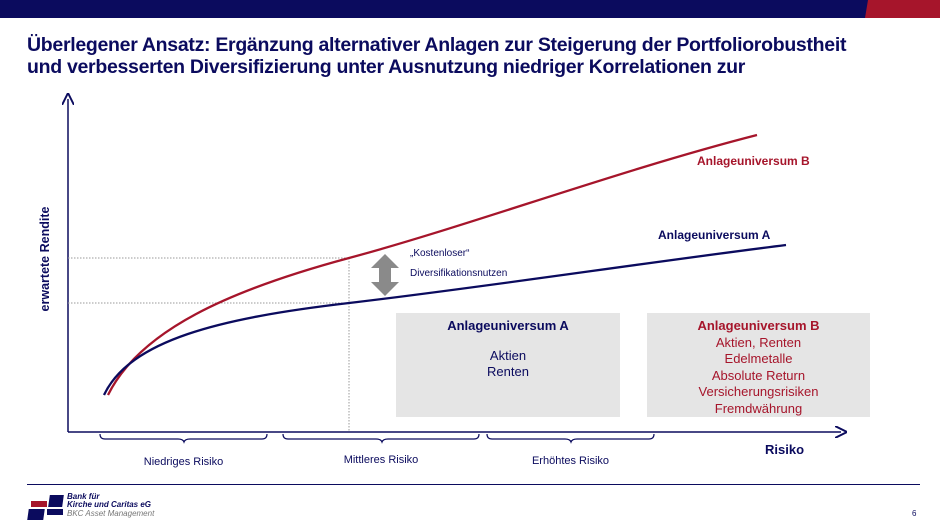  What do you see at coordinates (753, 161) in the screenshot?
I see `curve-b-label: Anlageuniversum B` at bounding box center [753, 161].